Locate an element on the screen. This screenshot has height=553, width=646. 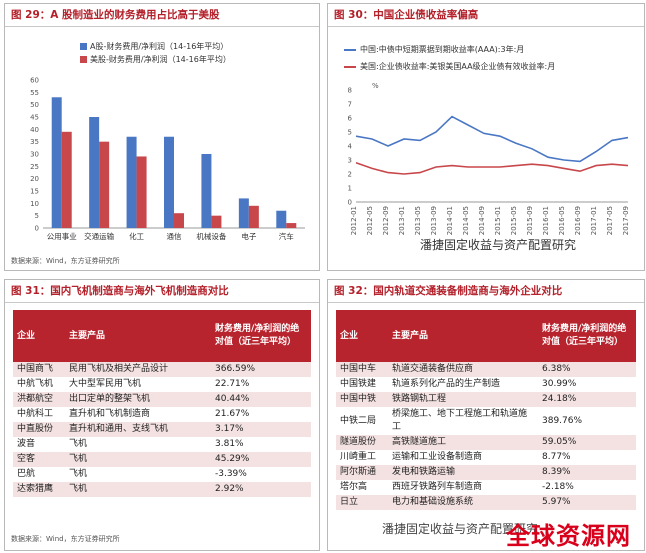
fig32-watermark: 潘捷固定收益与资产配置研究 is located at coordinates (460, 529).